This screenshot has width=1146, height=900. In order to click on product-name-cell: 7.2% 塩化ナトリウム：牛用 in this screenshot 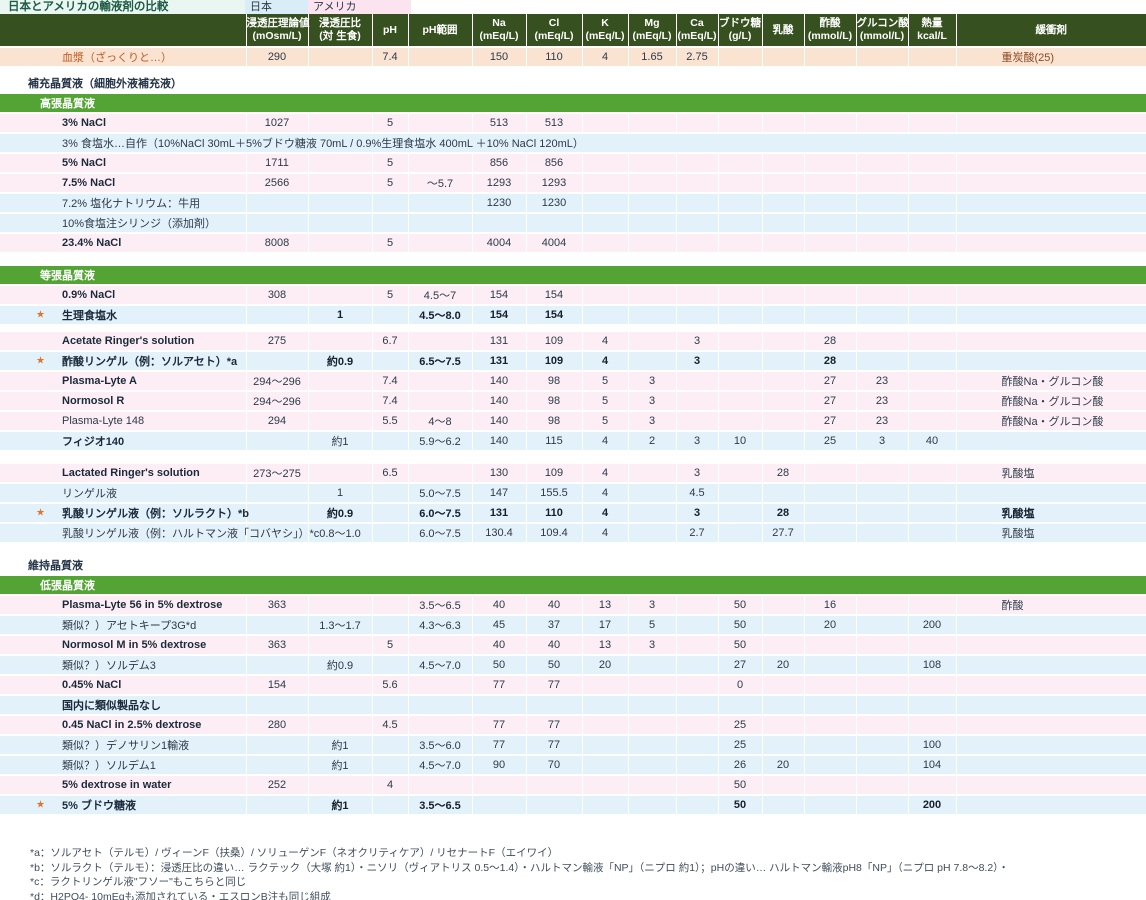, I will do `click(123, 203)`.